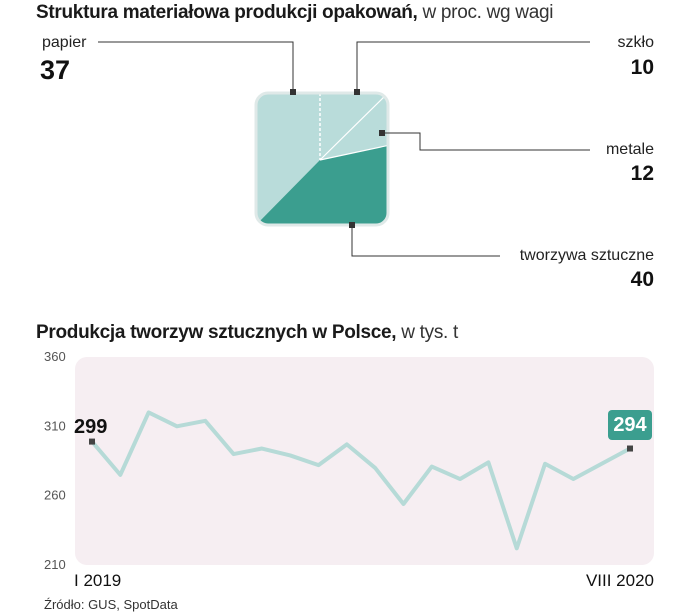  I want to click on value-szklo: 10, so click(642, 67).